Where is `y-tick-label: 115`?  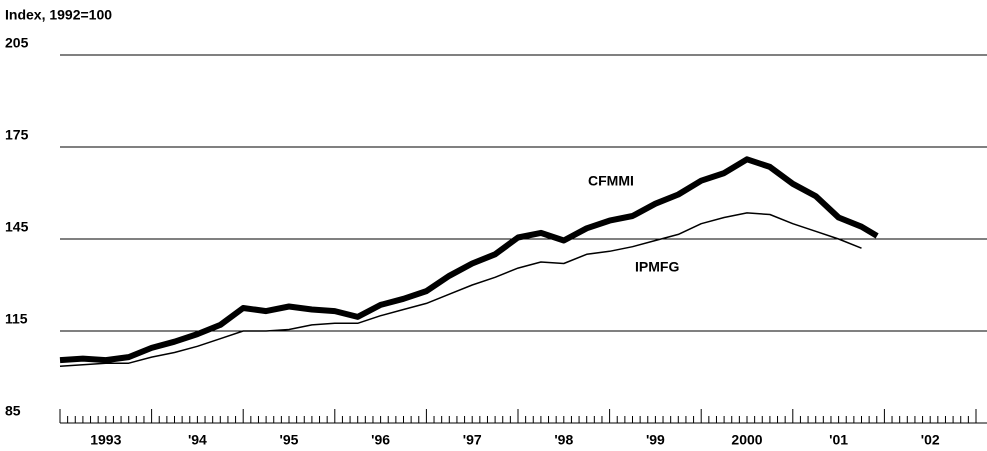 y-tick-label: 115 is located at coordinates (16, 319).